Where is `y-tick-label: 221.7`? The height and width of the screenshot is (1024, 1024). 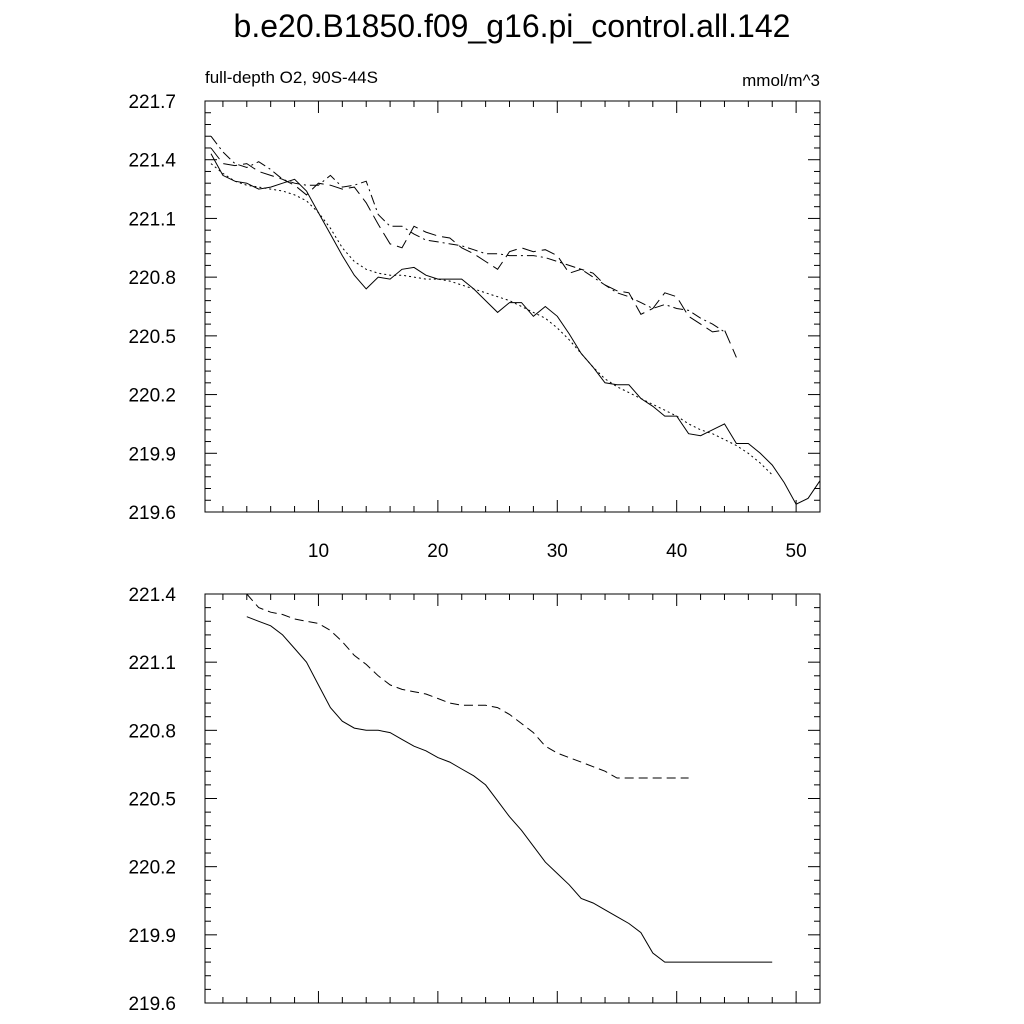 y-tick-label: 221.7 is located at coordinates (152, 102).